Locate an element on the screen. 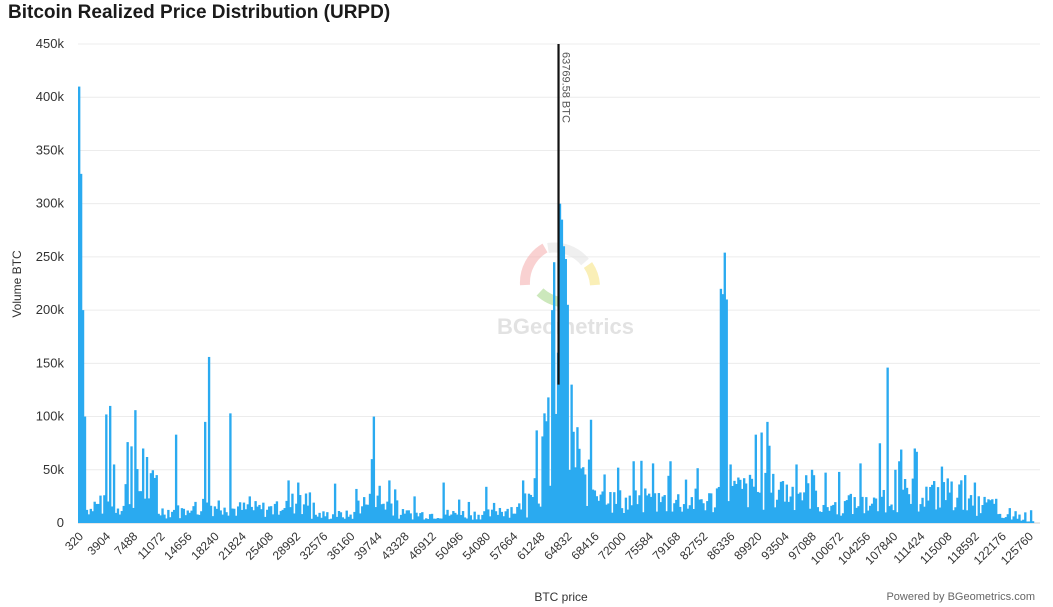  x-axis-label: BTC price is located at coordinates (561, 597).